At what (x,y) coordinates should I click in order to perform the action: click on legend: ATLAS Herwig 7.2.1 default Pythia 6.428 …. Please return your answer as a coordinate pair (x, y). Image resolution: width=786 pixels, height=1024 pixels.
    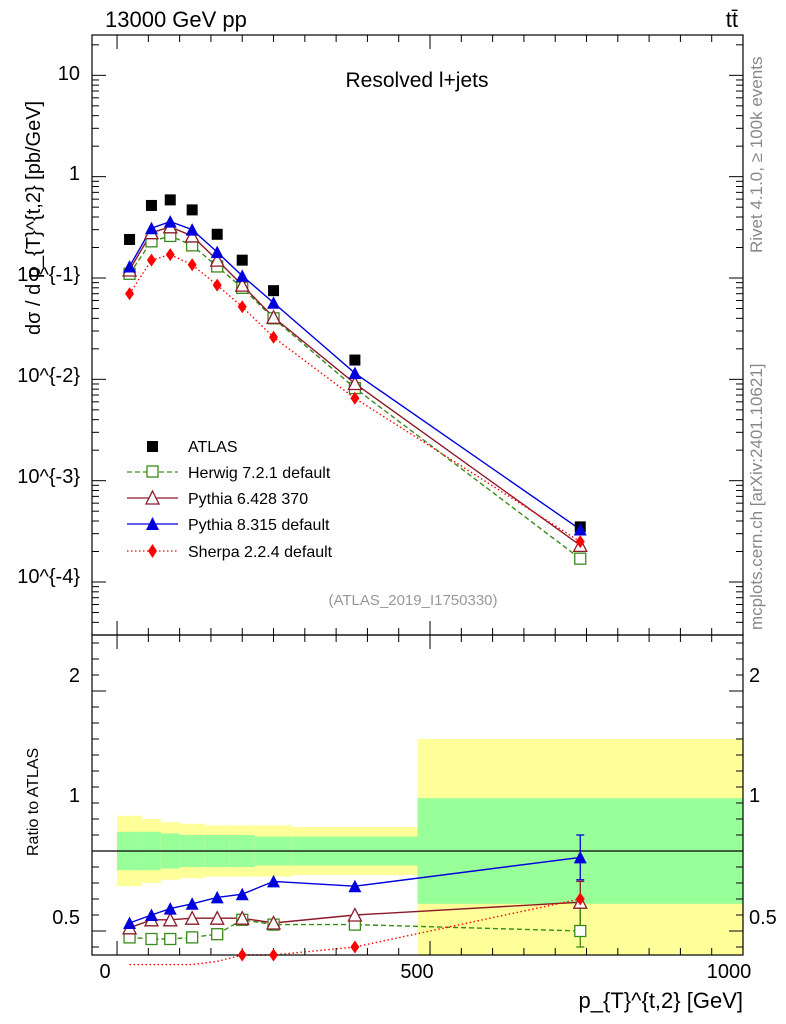
    Looking at the image, I should click on (230, 500).